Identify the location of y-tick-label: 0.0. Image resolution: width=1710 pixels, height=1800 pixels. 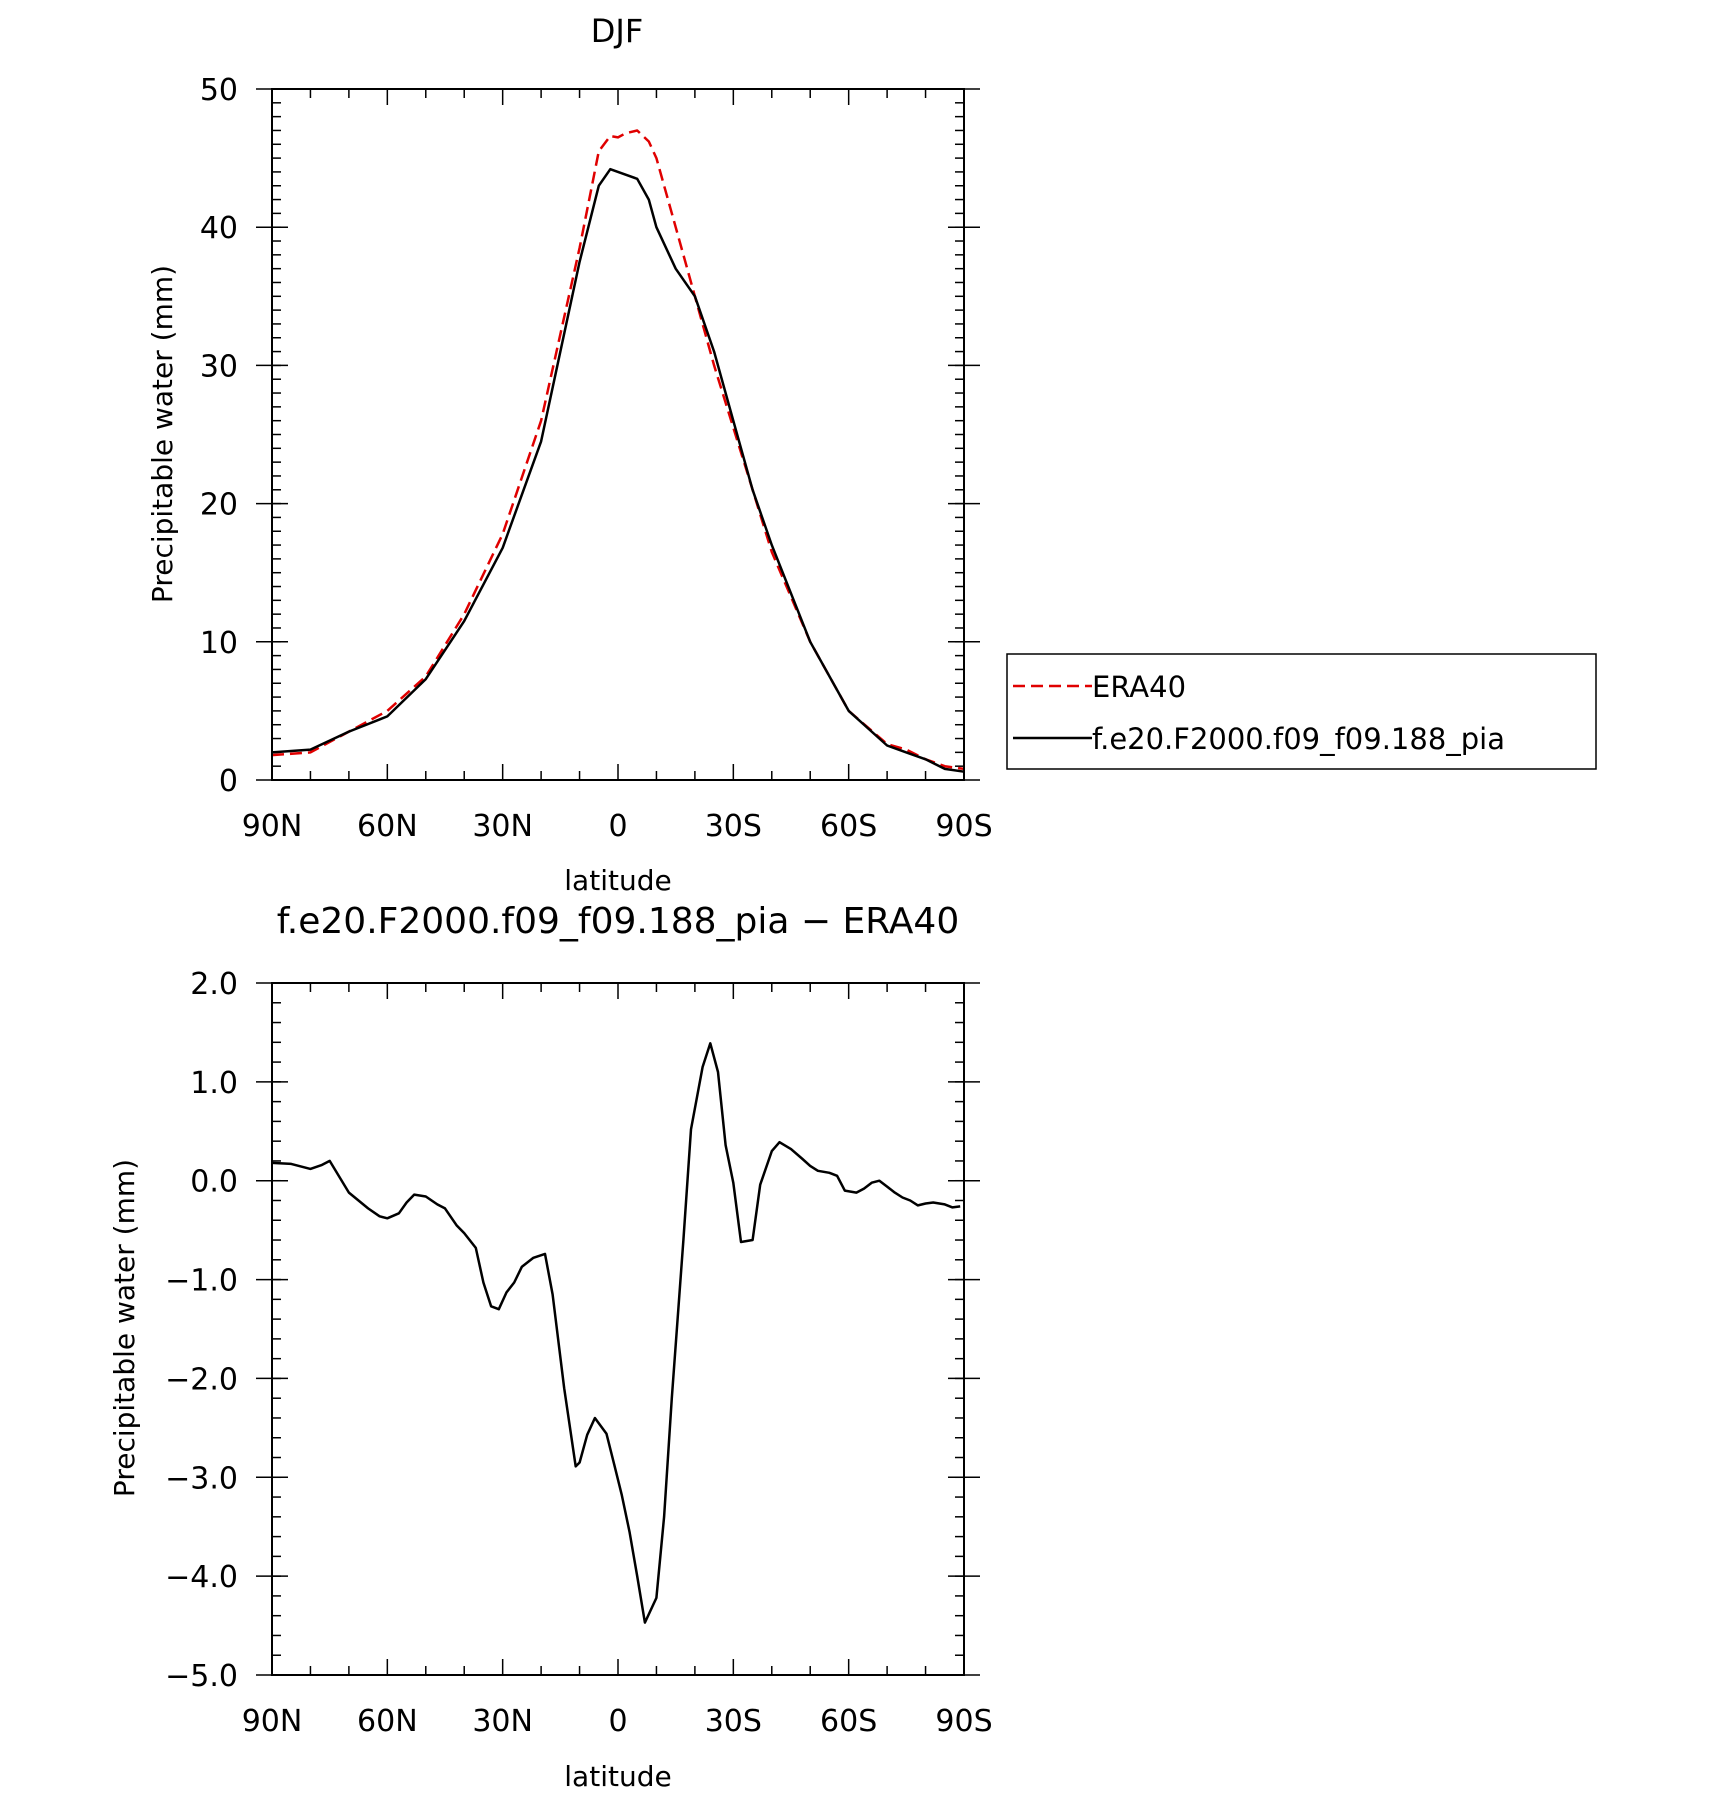
(214, 1182).